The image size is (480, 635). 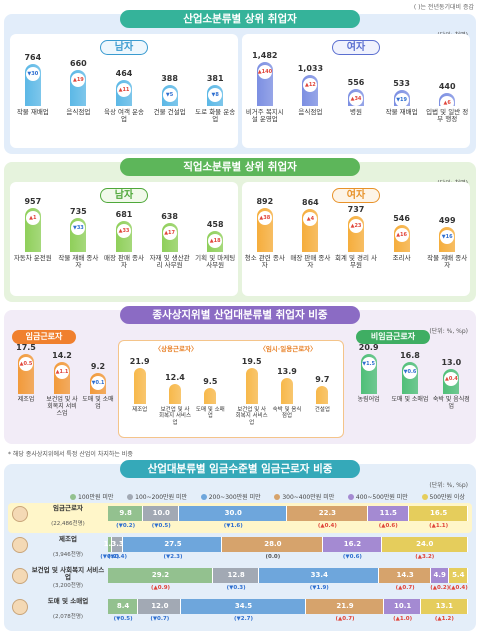 I want to click on segment-label: 21.9, so click(x=345, y=606).